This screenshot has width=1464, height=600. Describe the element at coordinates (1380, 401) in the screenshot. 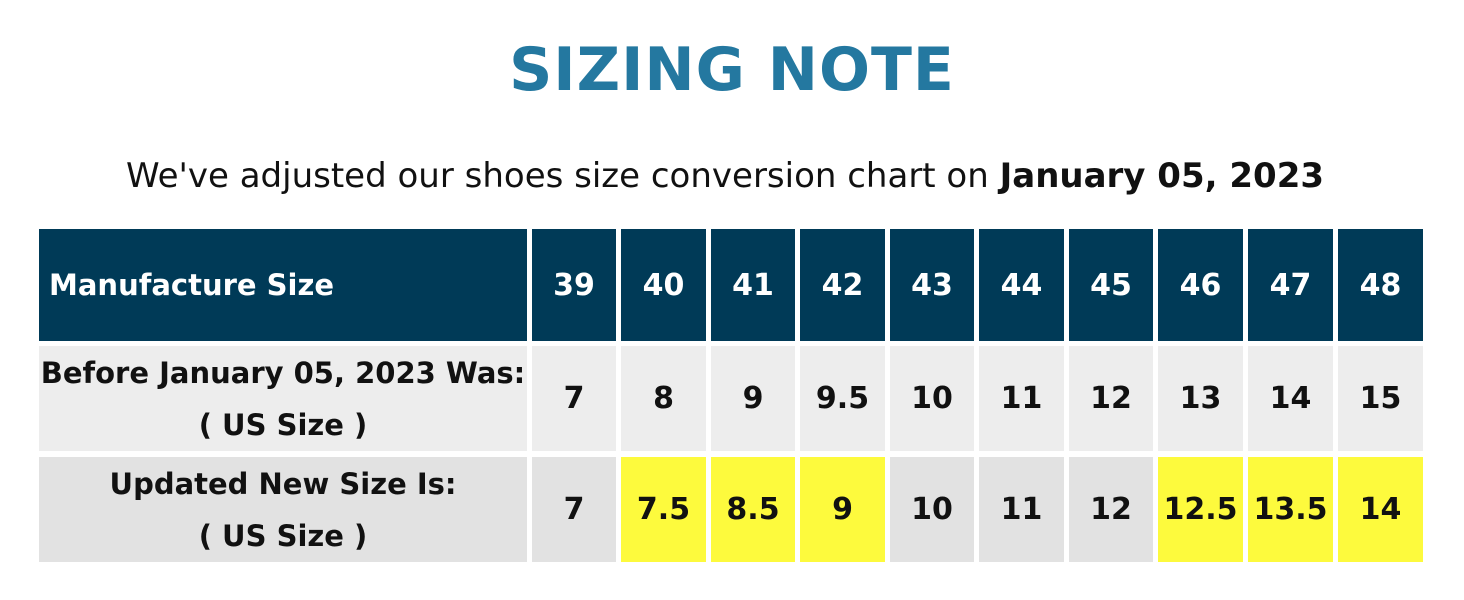

I see `before-size-cell: 15` at that location.